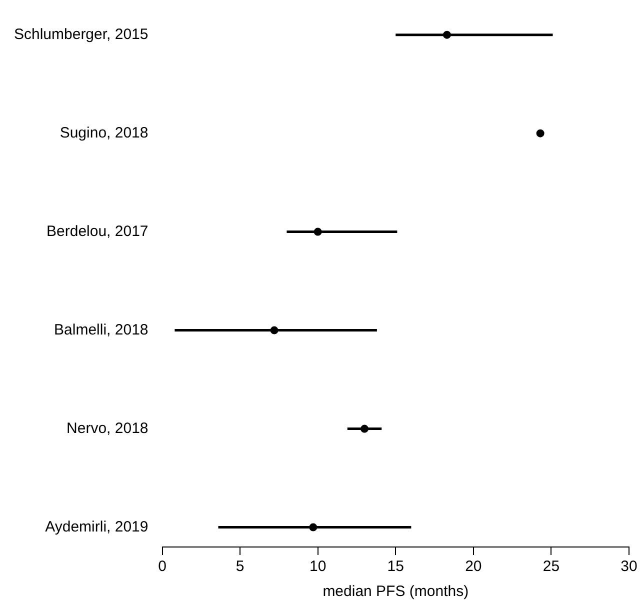 The image size is (643, 611). I want to click on y-tick-label: Balmelli, 2018, so click(101, 329).